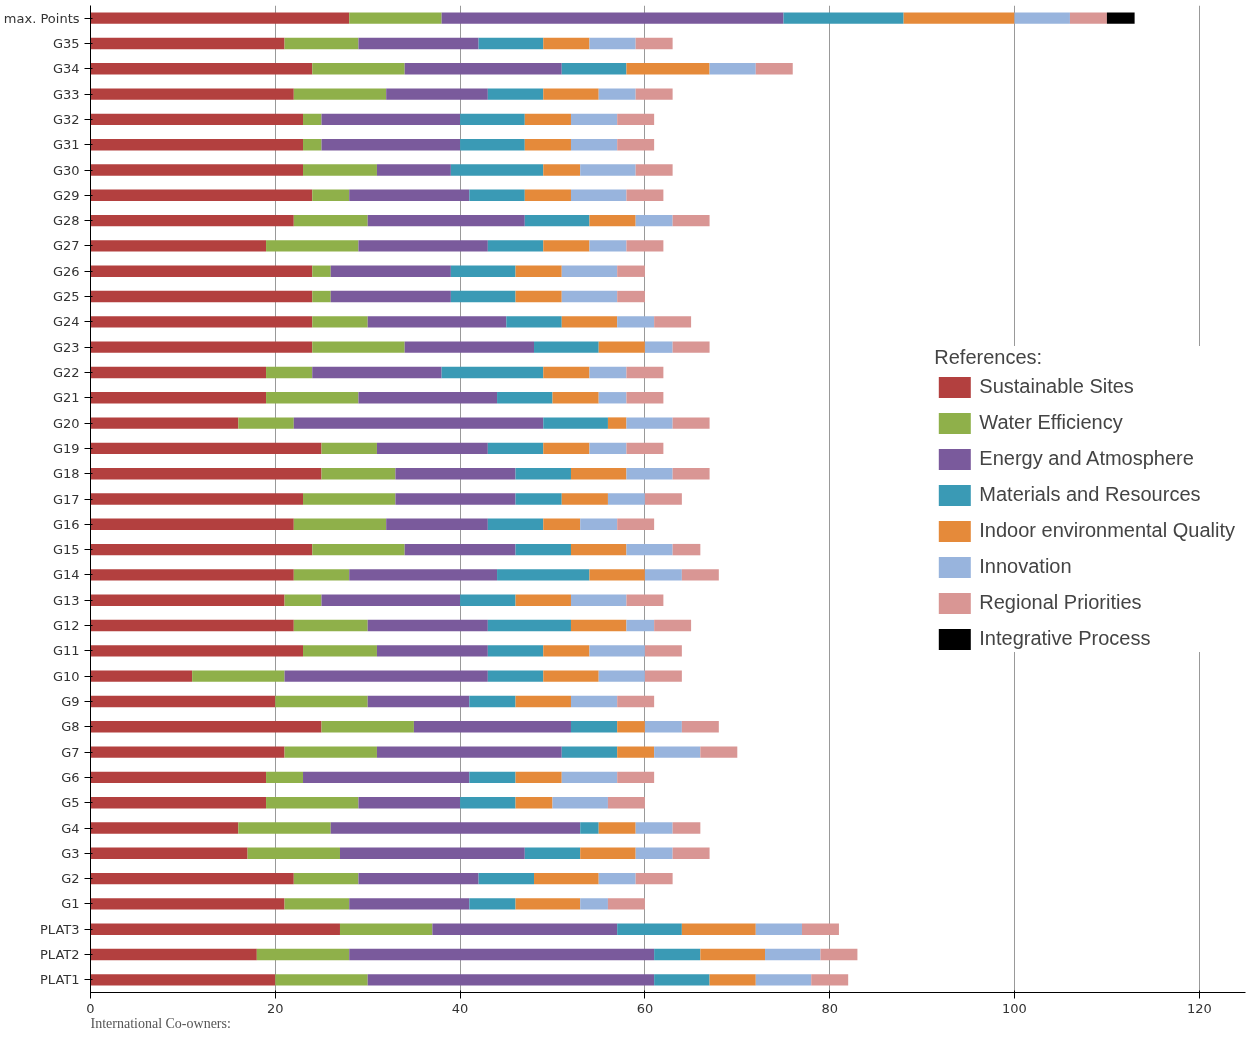  What do you see at coordinates (66, 322) in the screenshot?
I see `y-tick-label: G24` at bounding box center [66, 322].